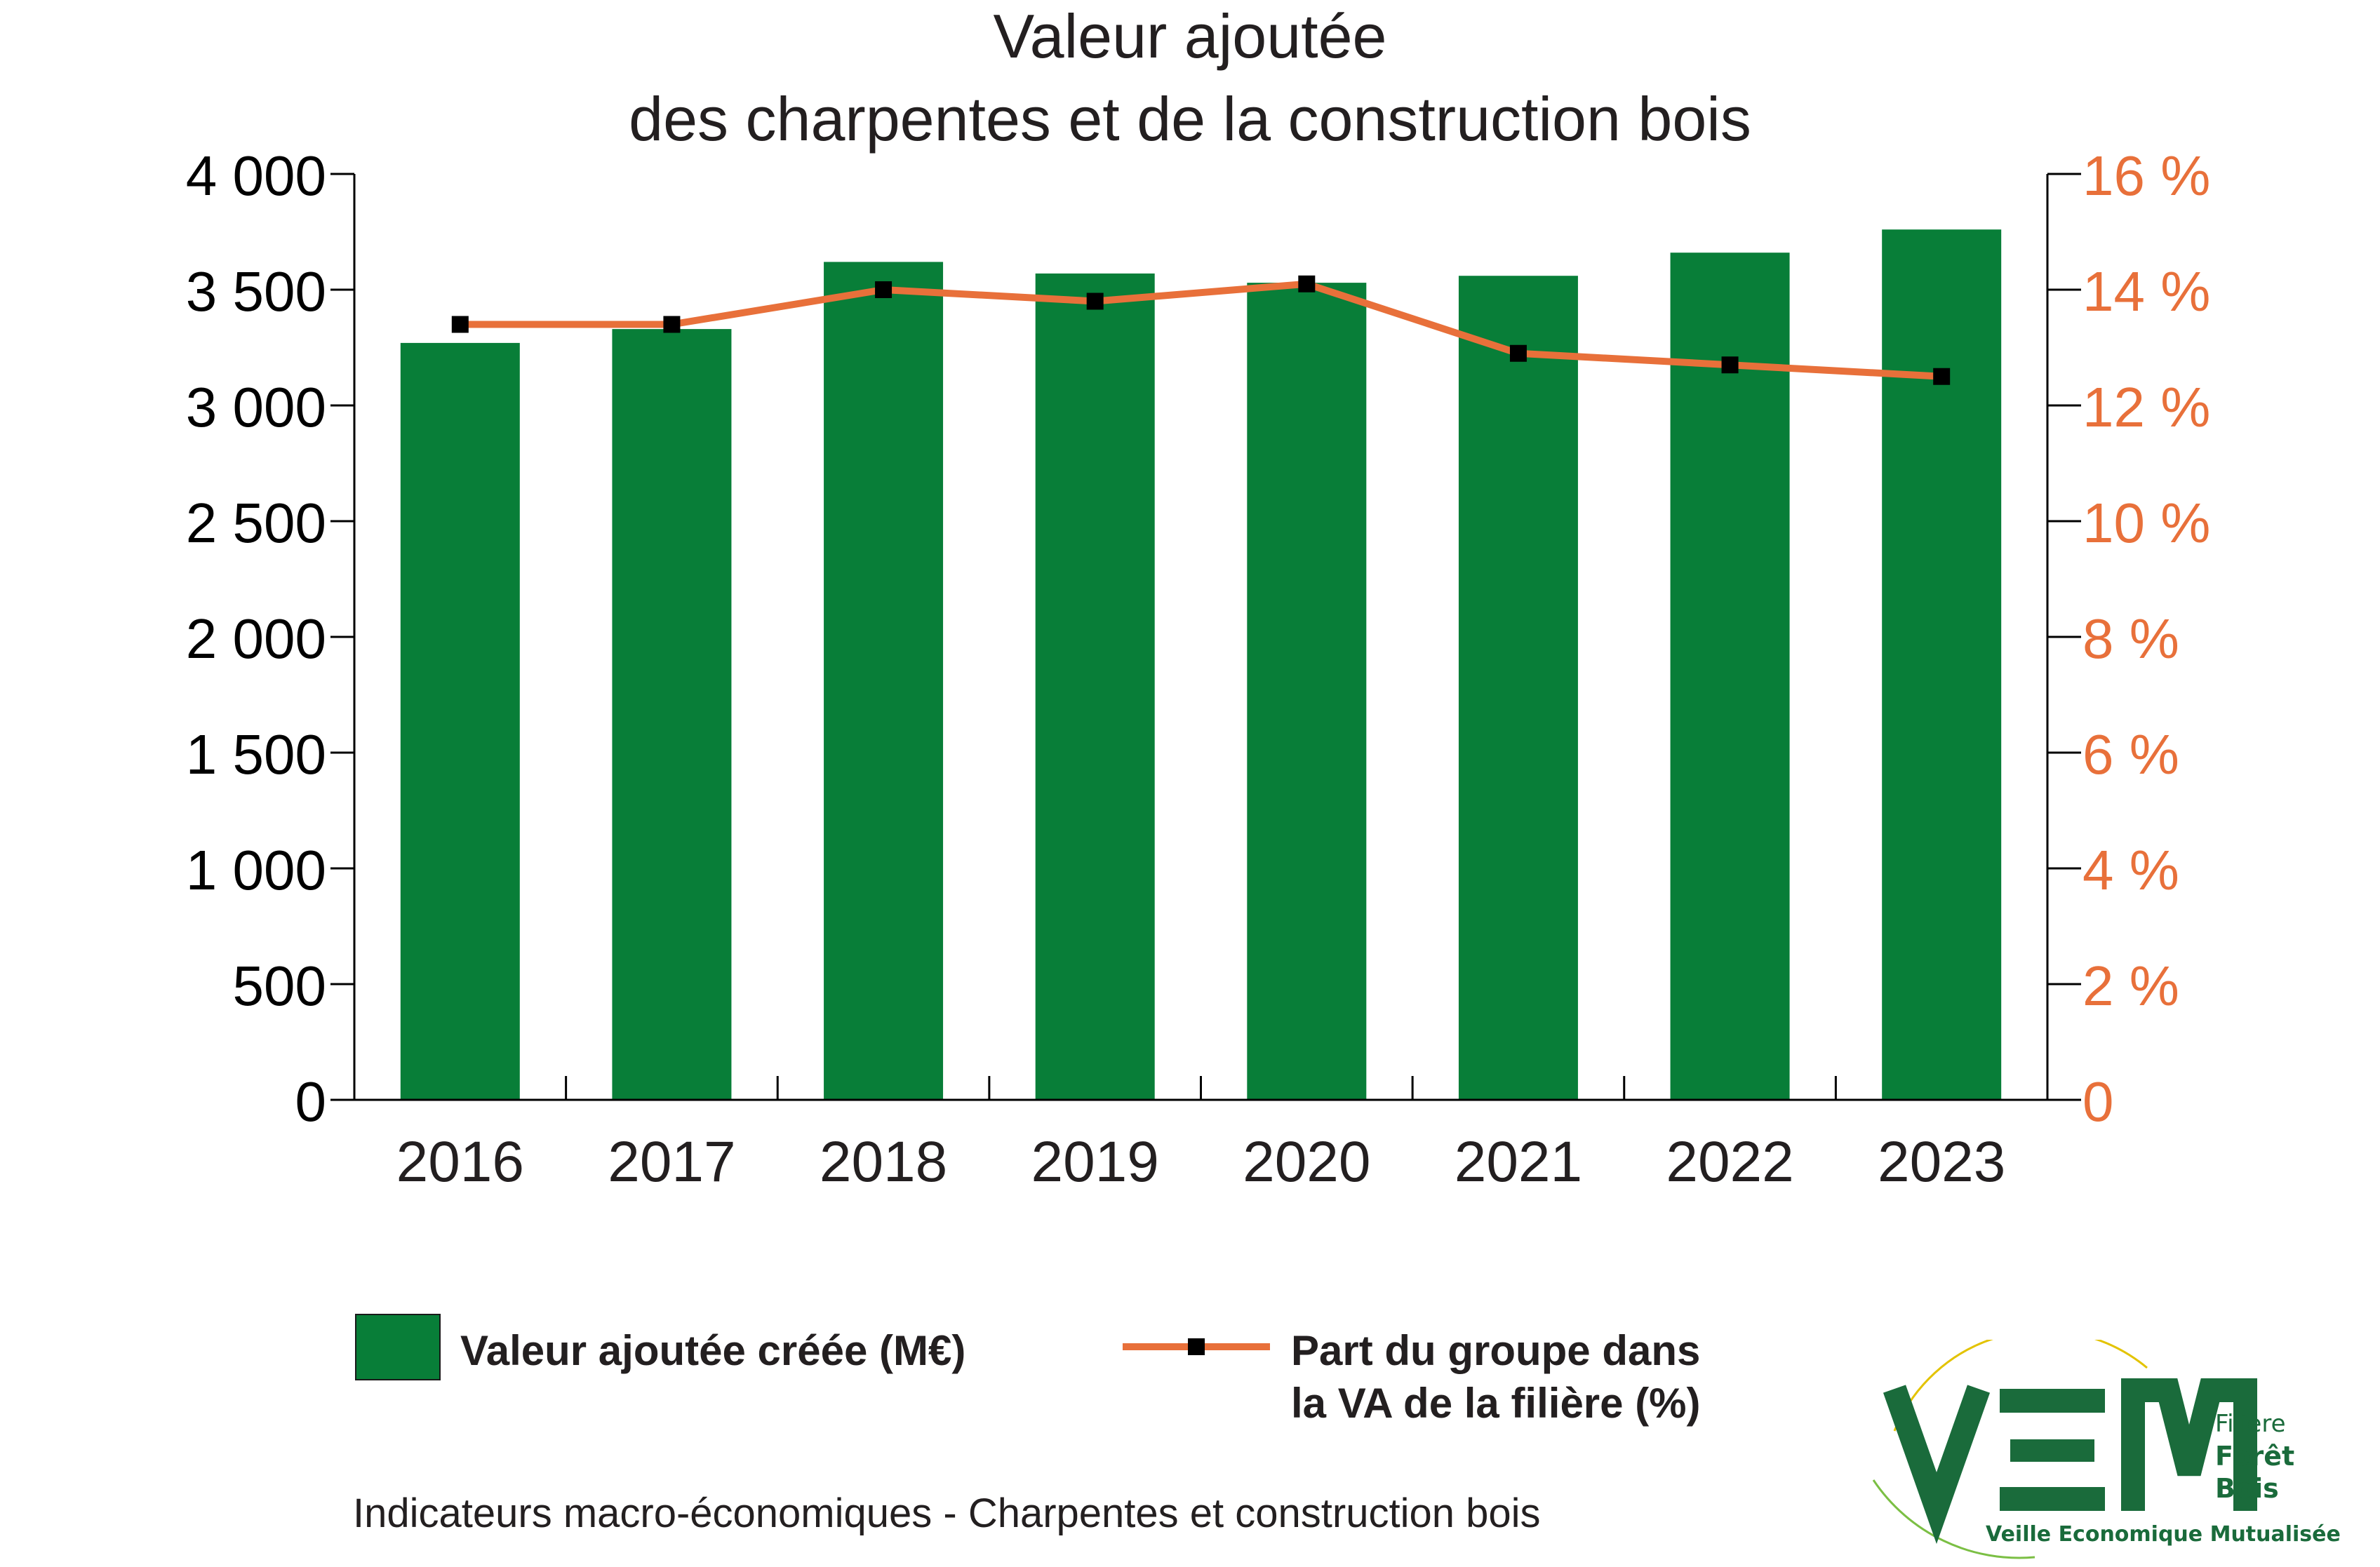 The width and height of the screenshot is (2380, 1567). Describe the element at coordinates (884, 681) in the screenshot. I see `bar-2018` at that location.